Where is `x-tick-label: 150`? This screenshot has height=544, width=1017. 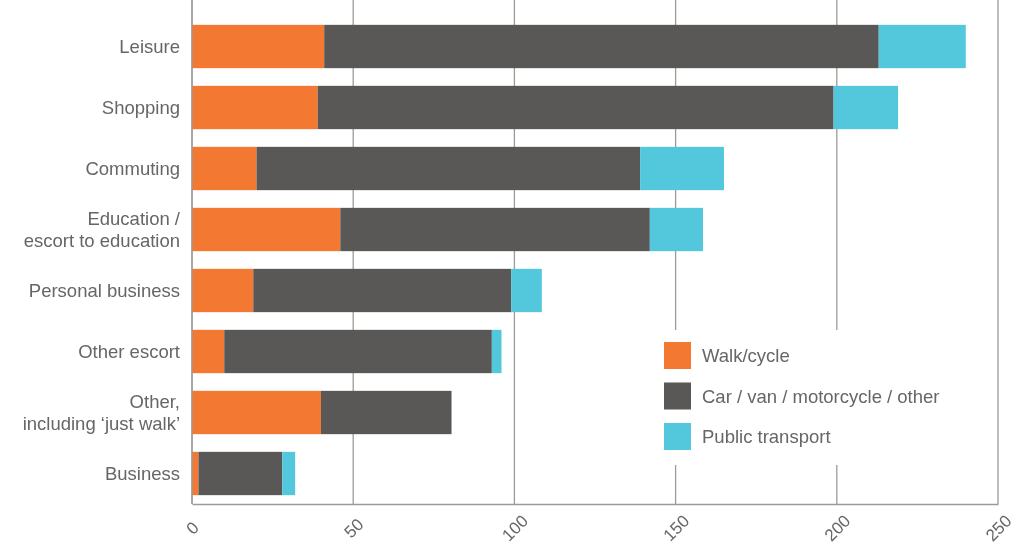
x-tick-label: 150 is located at coordinates (676, 527).